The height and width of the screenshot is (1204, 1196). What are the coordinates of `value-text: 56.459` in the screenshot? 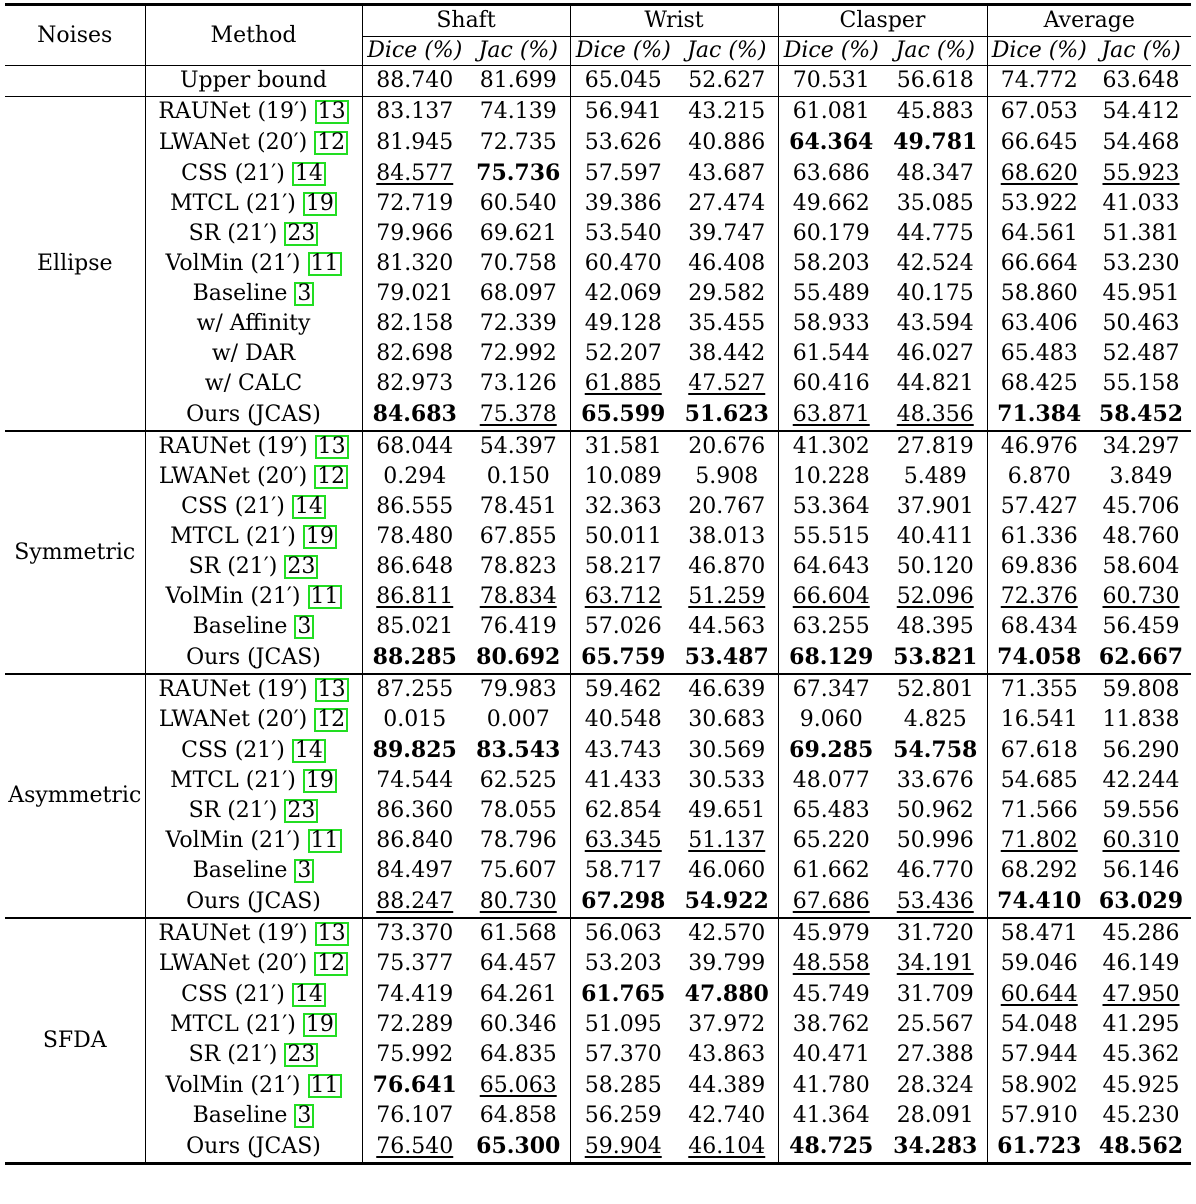 It's located at (1141, 626).